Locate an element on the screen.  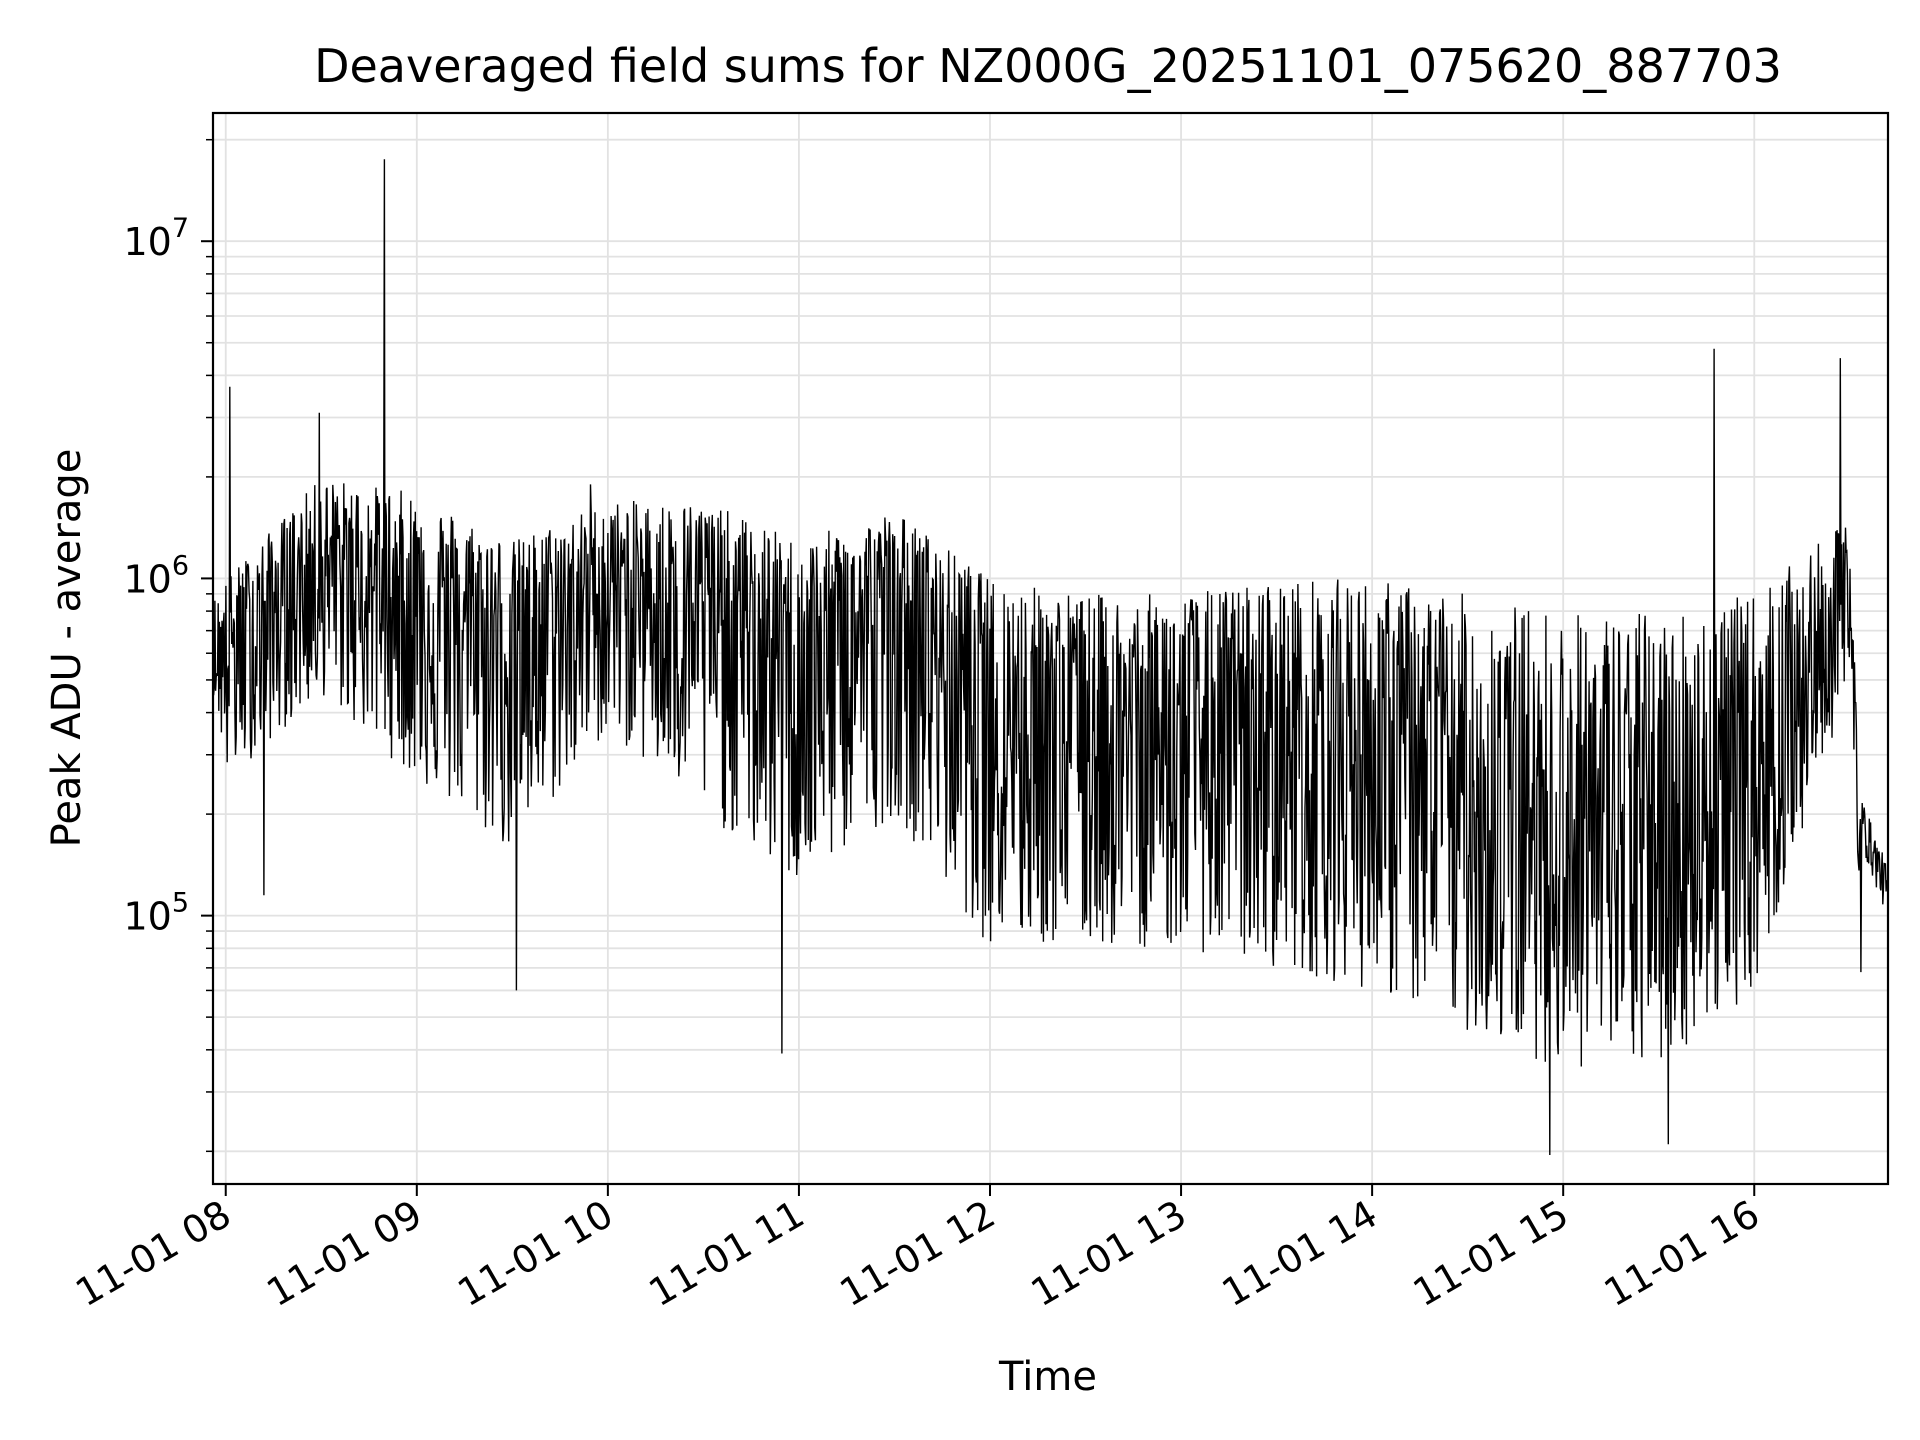
y-tick-label: 10⁷ is located at coordinates (156, 238).